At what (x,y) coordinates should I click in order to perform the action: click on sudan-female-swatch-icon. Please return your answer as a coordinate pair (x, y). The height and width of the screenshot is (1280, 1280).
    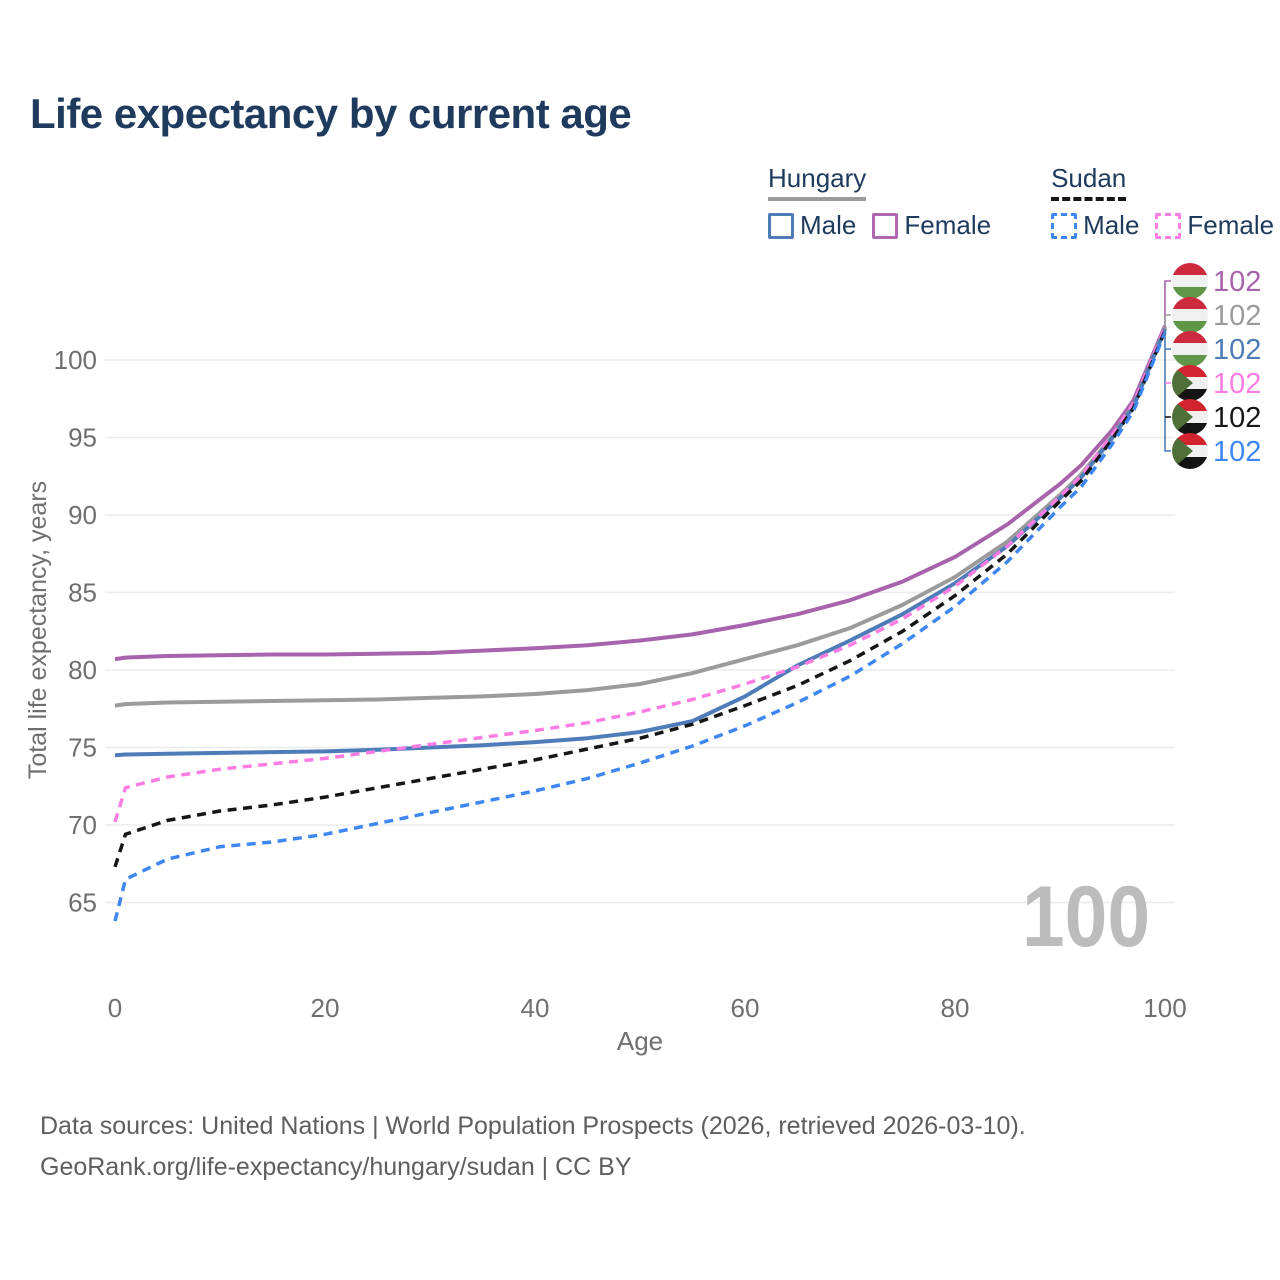
    Looking at the image, I should click on (1168, 225).